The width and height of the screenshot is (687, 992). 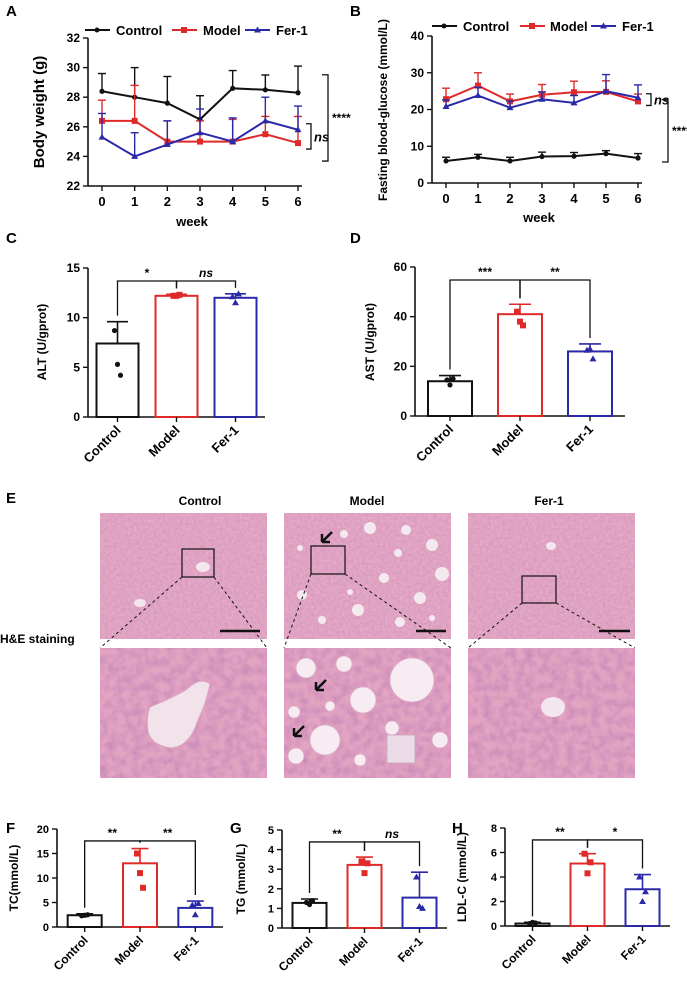 I want to click on chart-f-ytick-label: 5, so click(x=46, y=904).